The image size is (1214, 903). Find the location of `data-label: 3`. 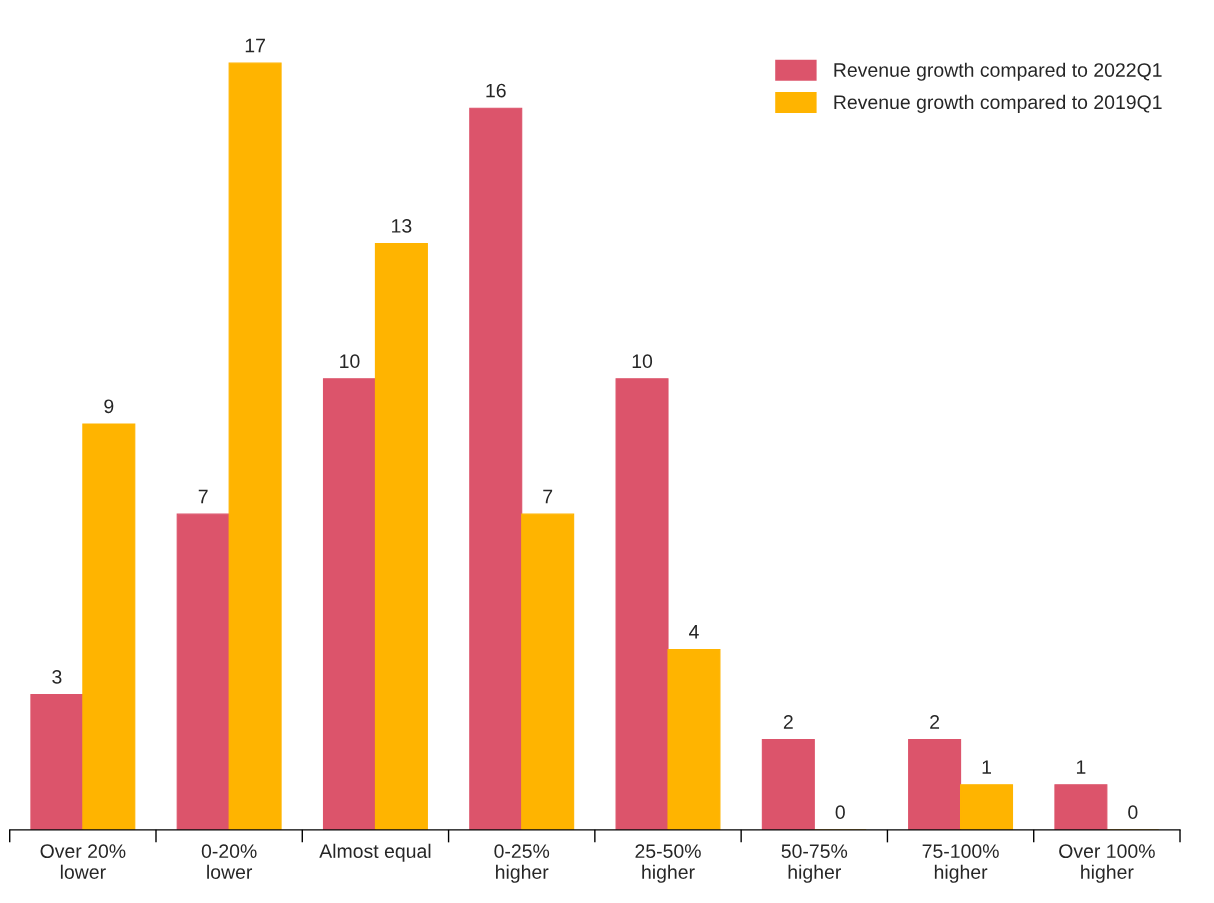

data-label: 3 is located at coordinates (57, 677).